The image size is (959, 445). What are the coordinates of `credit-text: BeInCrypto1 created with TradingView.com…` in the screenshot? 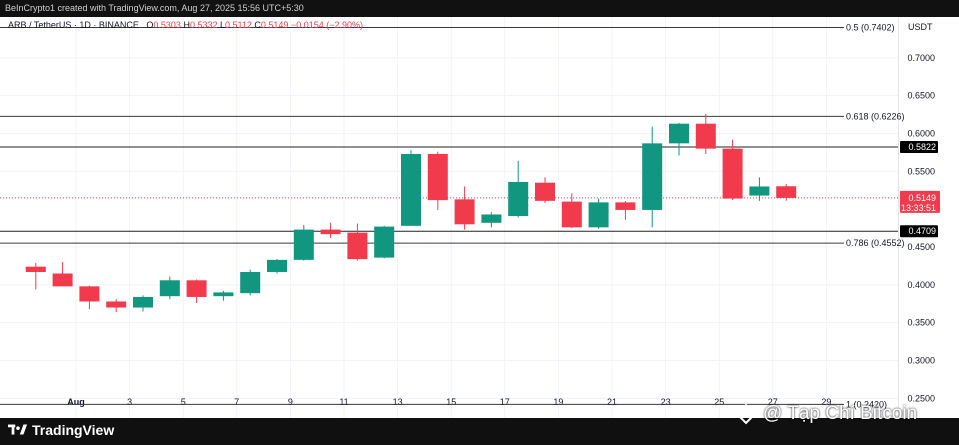 It's located at (154, 8).